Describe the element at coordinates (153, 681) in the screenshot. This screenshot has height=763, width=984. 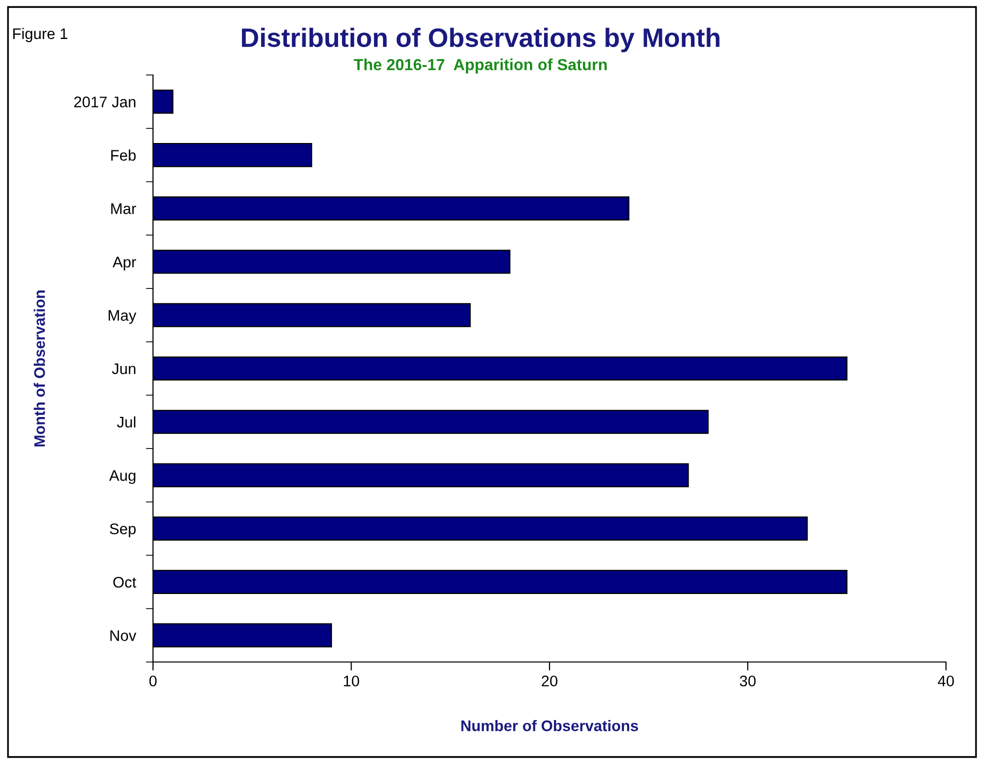
I see `x-tick-label: 0` at that location.